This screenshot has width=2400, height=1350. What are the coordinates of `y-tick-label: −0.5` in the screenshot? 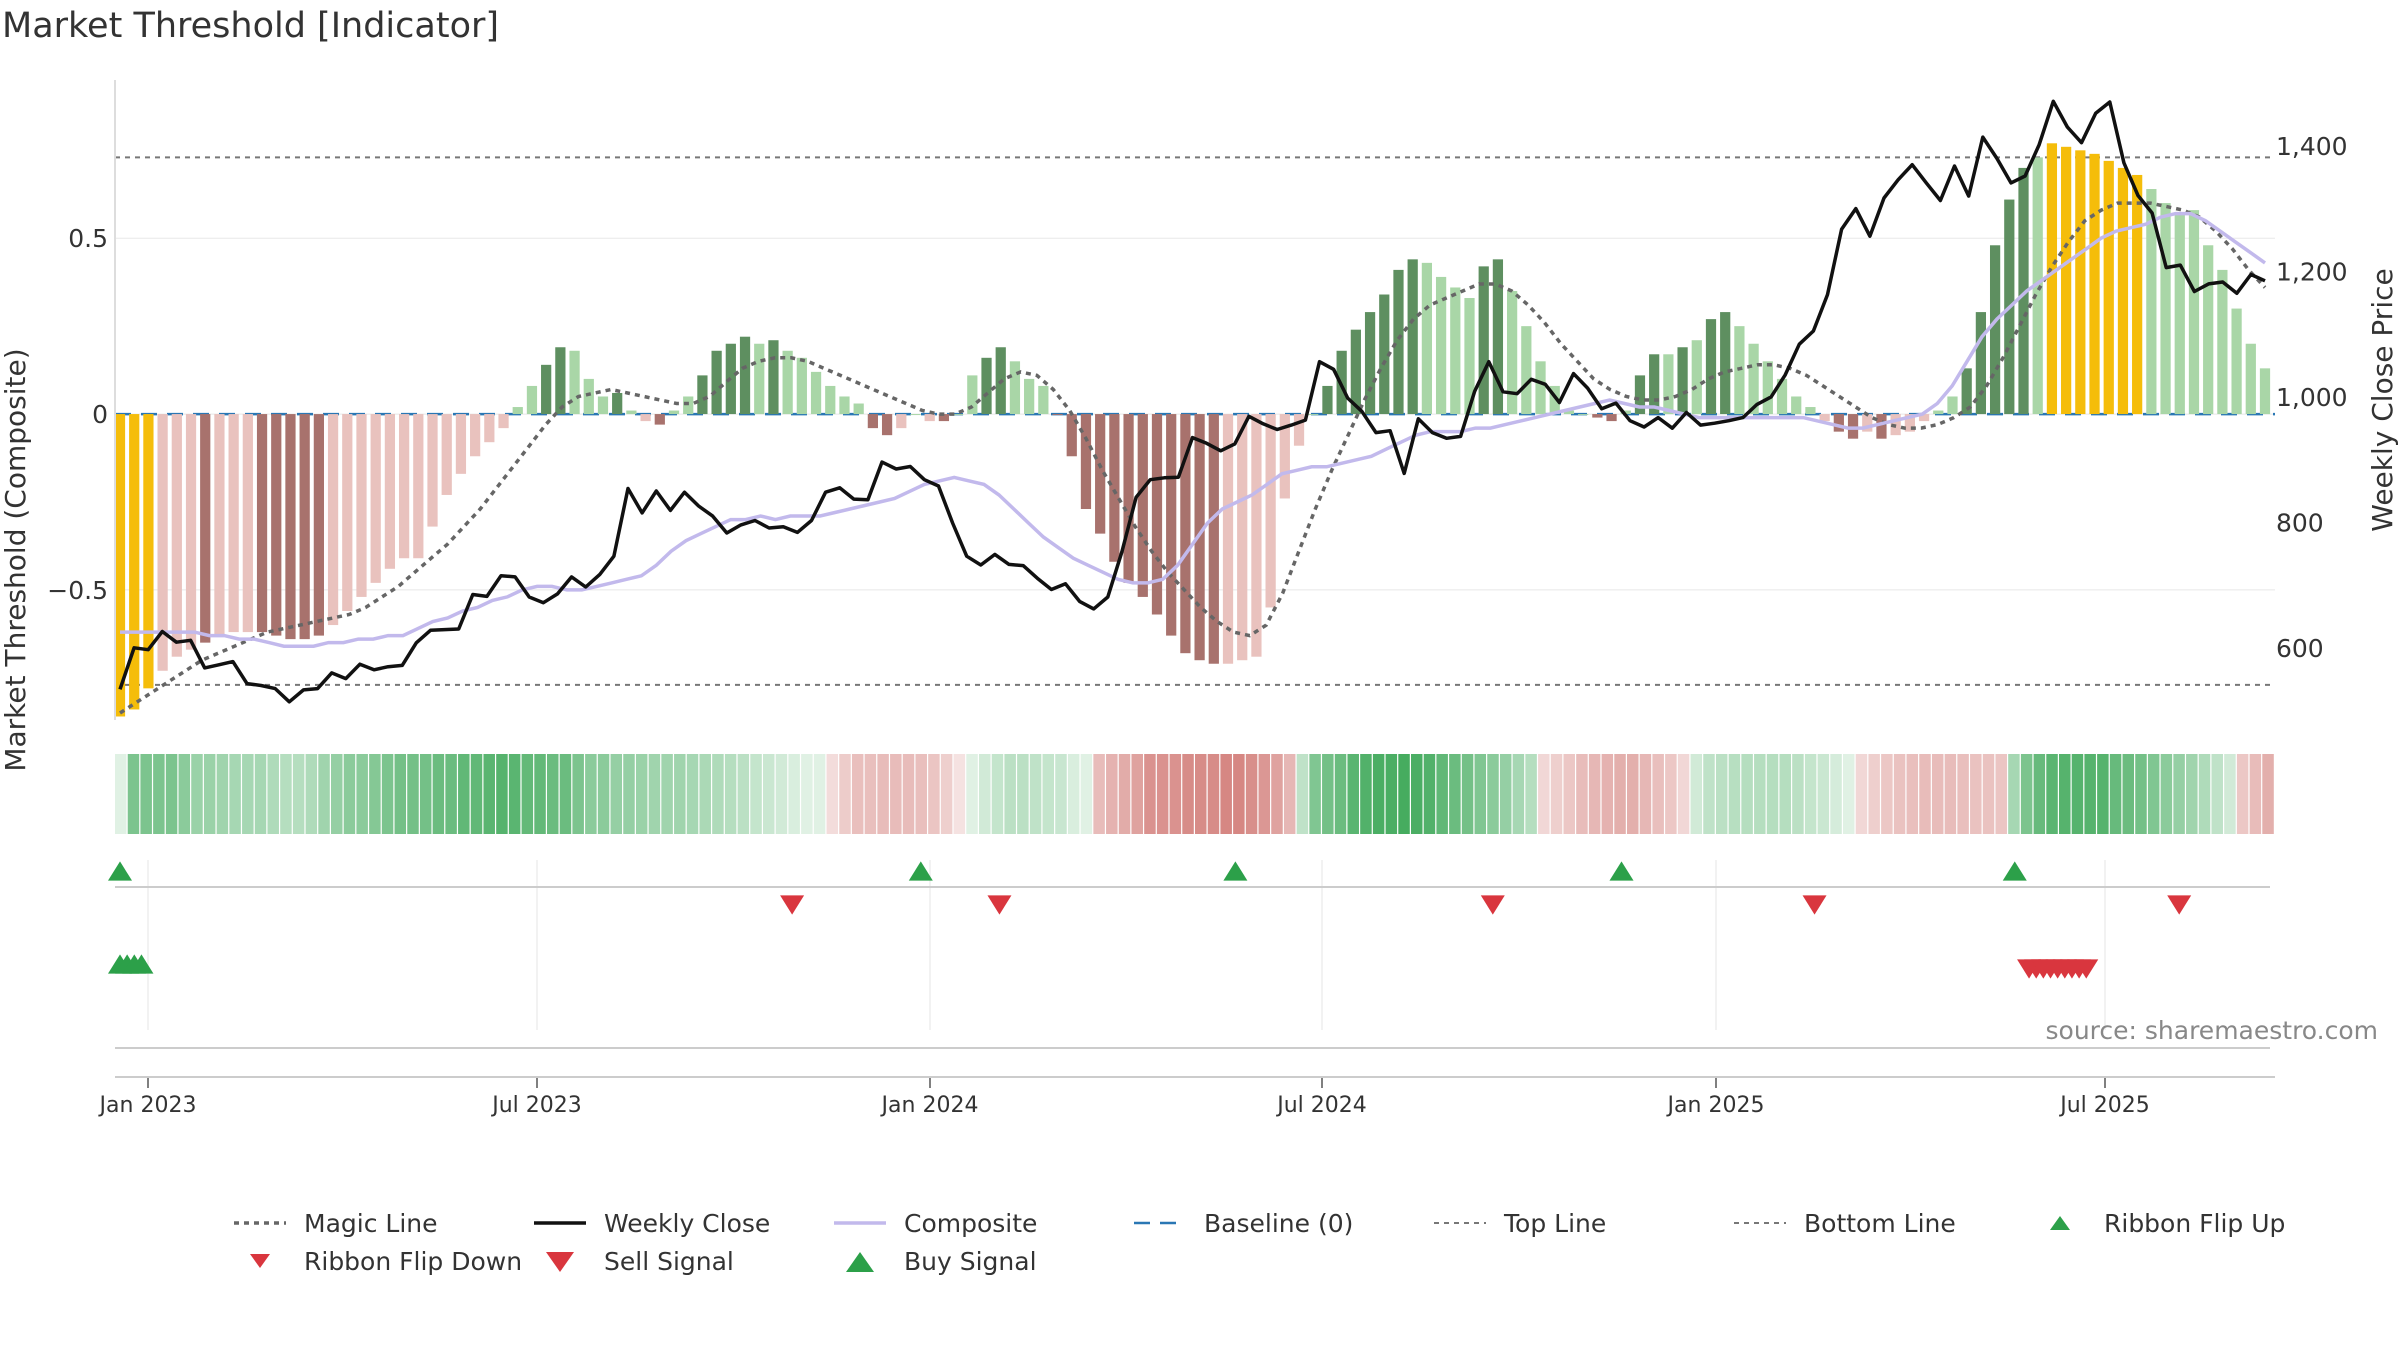 It's located at (77, 590).